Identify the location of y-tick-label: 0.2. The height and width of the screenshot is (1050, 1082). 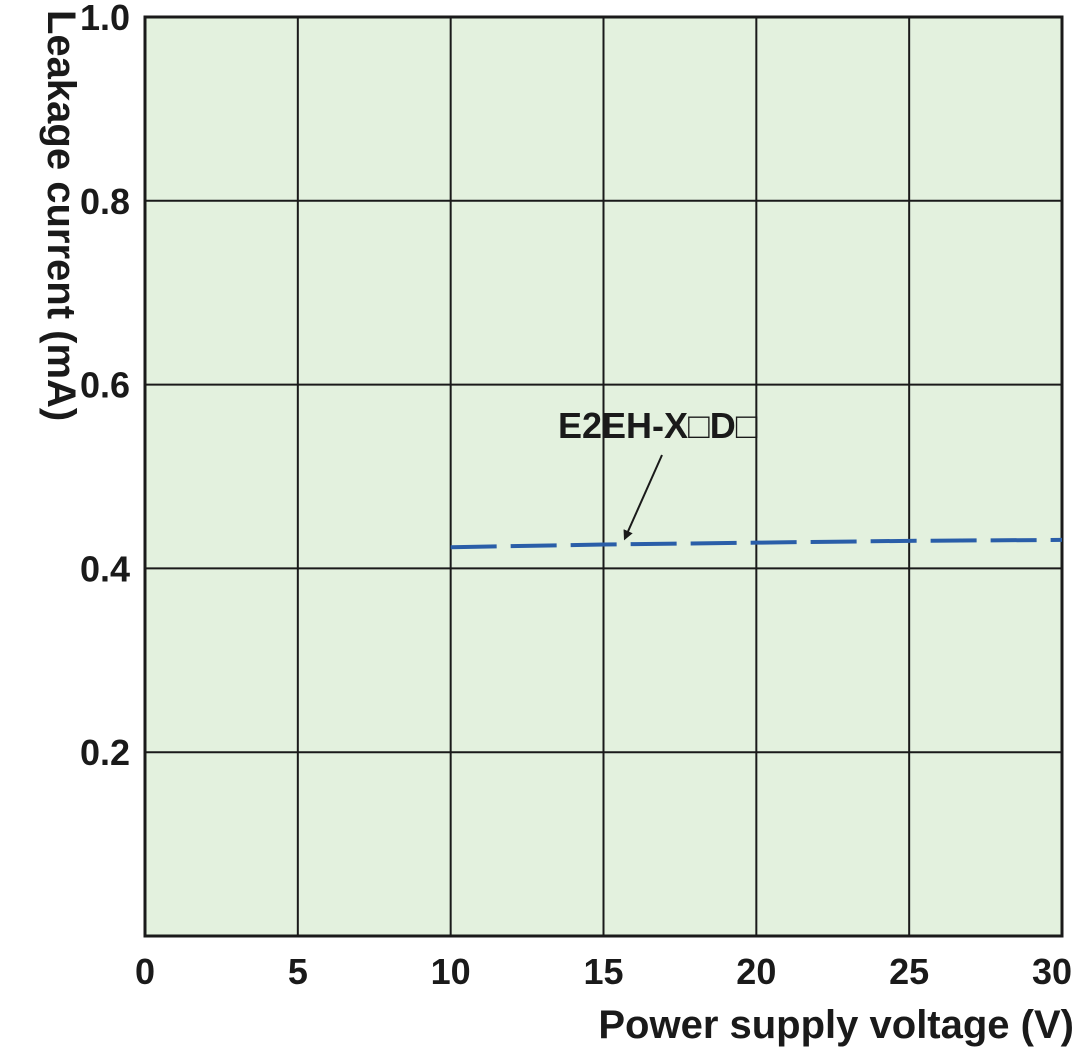
(105, 752).